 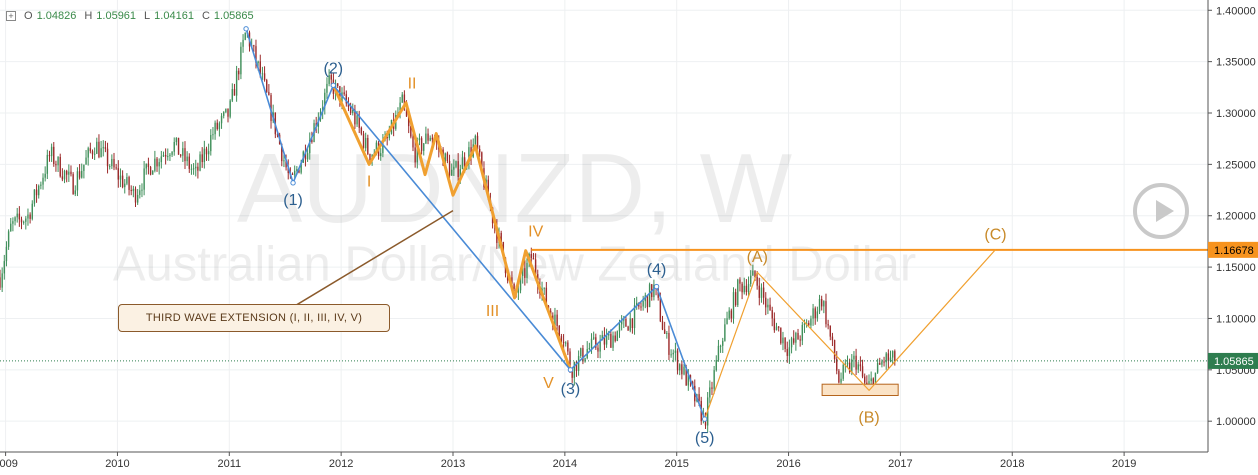 I want to click on open-value: 1.04826, so click(x=56, y=16).